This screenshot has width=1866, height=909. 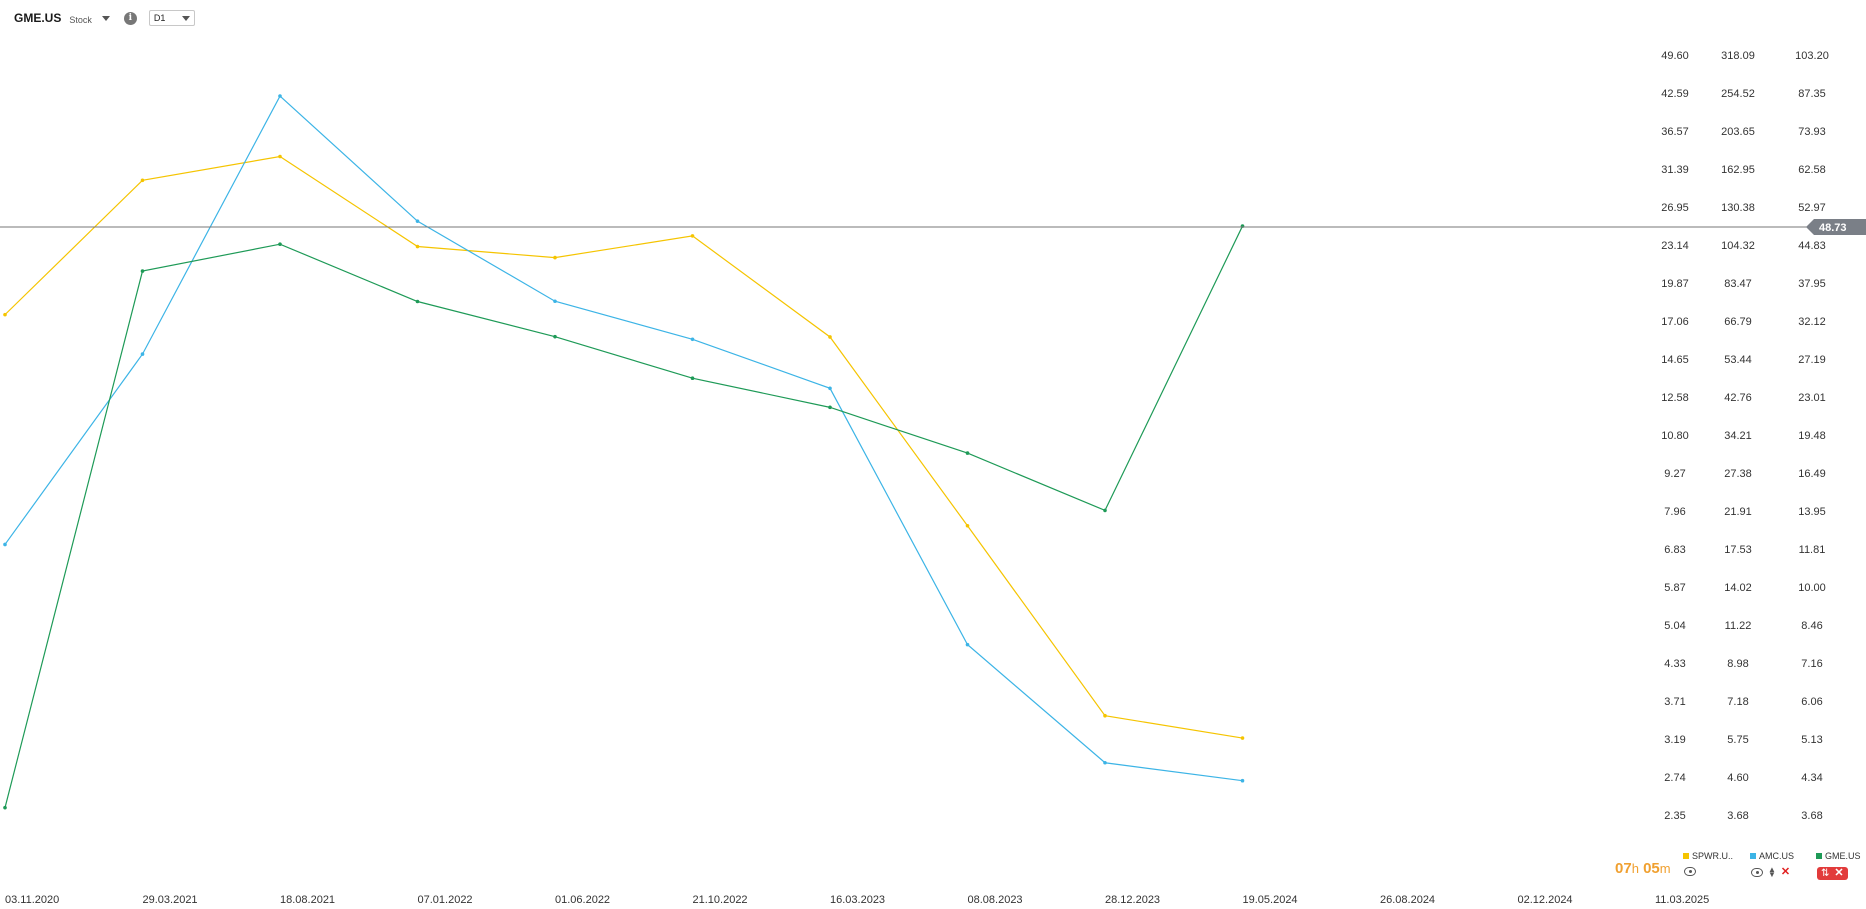 What do you see at coordinates (1777, 856) in the screenshot?
I see `legend-label-amc: AMC.US` at bounding box center [1777, 856].